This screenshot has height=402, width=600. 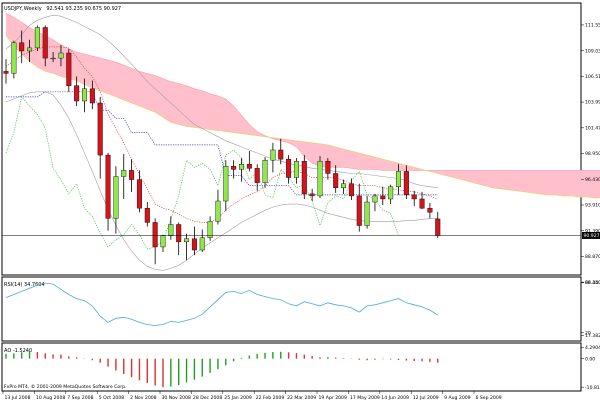 What do you see at coordinates (592, 51) in the screenshot?
I see `price-tick-label: 109.030` at bounding box center [592, 51].